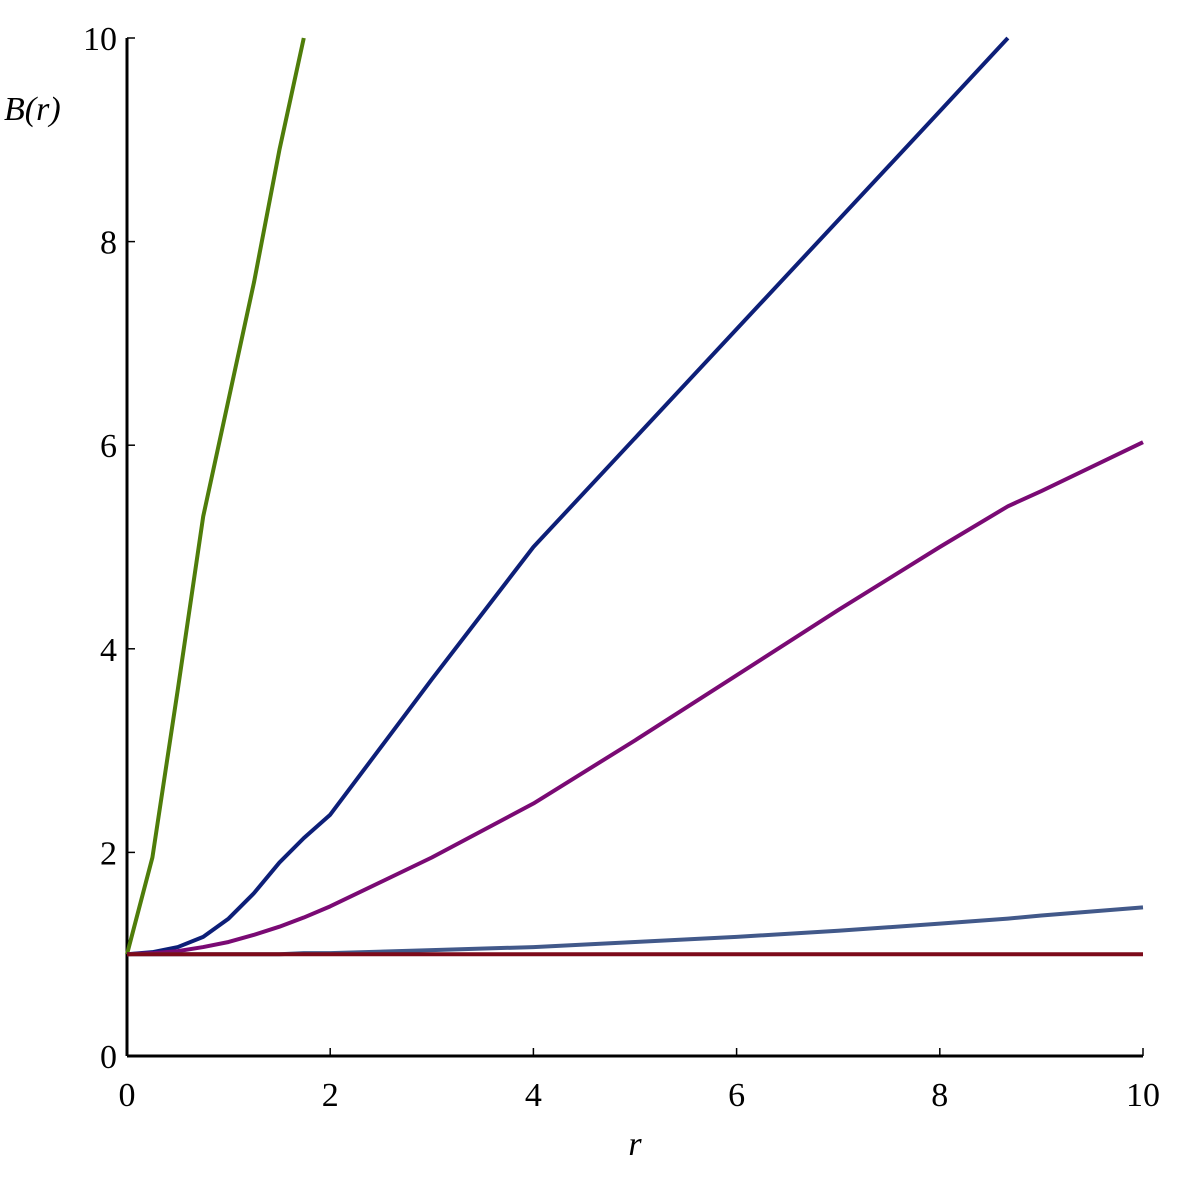  Describe the element at coordinates (100, 39) in the screenshot. I see `y-tick-label: 10` at that location.